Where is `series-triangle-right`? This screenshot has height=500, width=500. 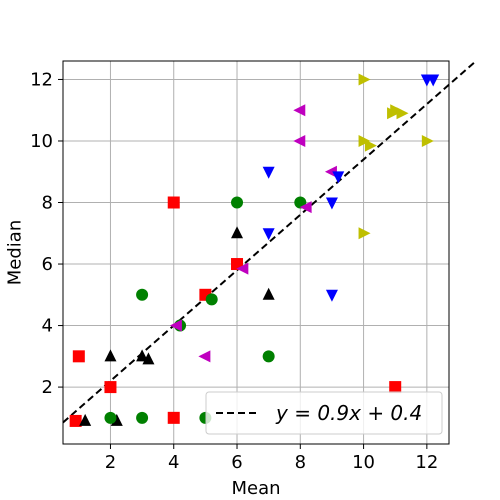
series-triangle-right is located at coordinates (396, 156).